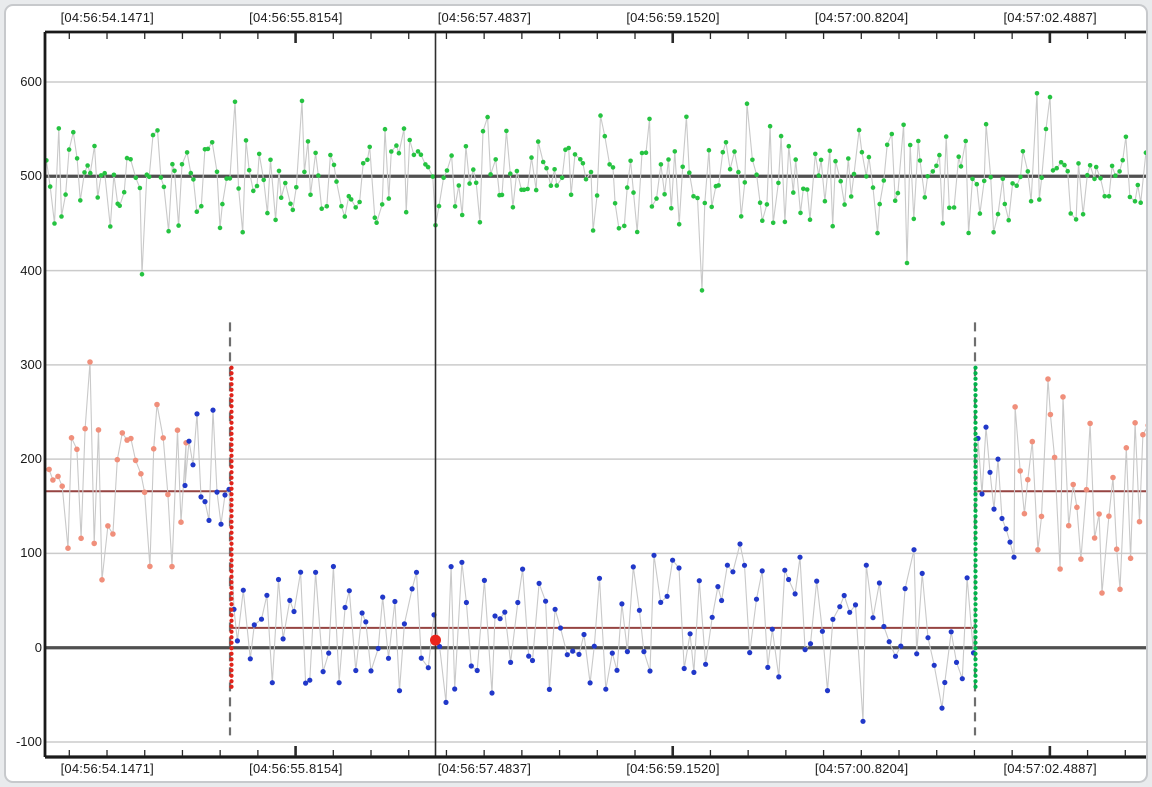  What do you see at coordinates (117, 471) in the screenshot?
I see `series-raw-high-left-salmon` at bounding box center [117, 471].